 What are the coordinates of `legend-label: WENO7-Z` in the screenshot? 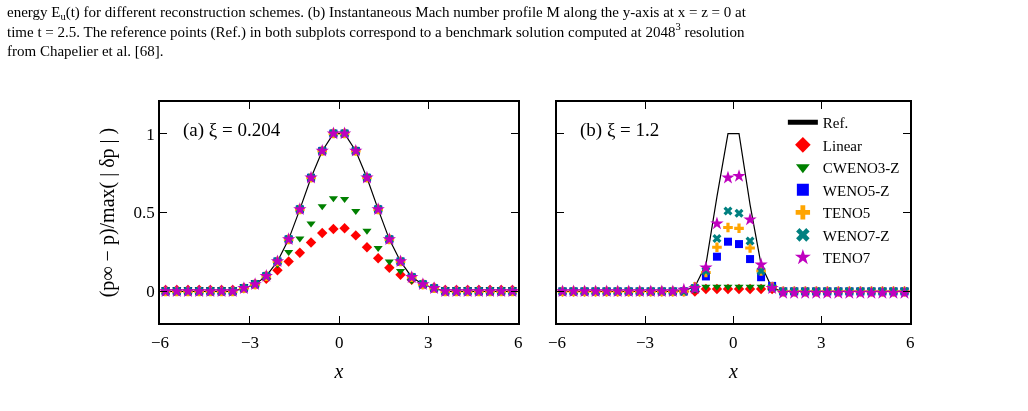 It's located at (856, 235).